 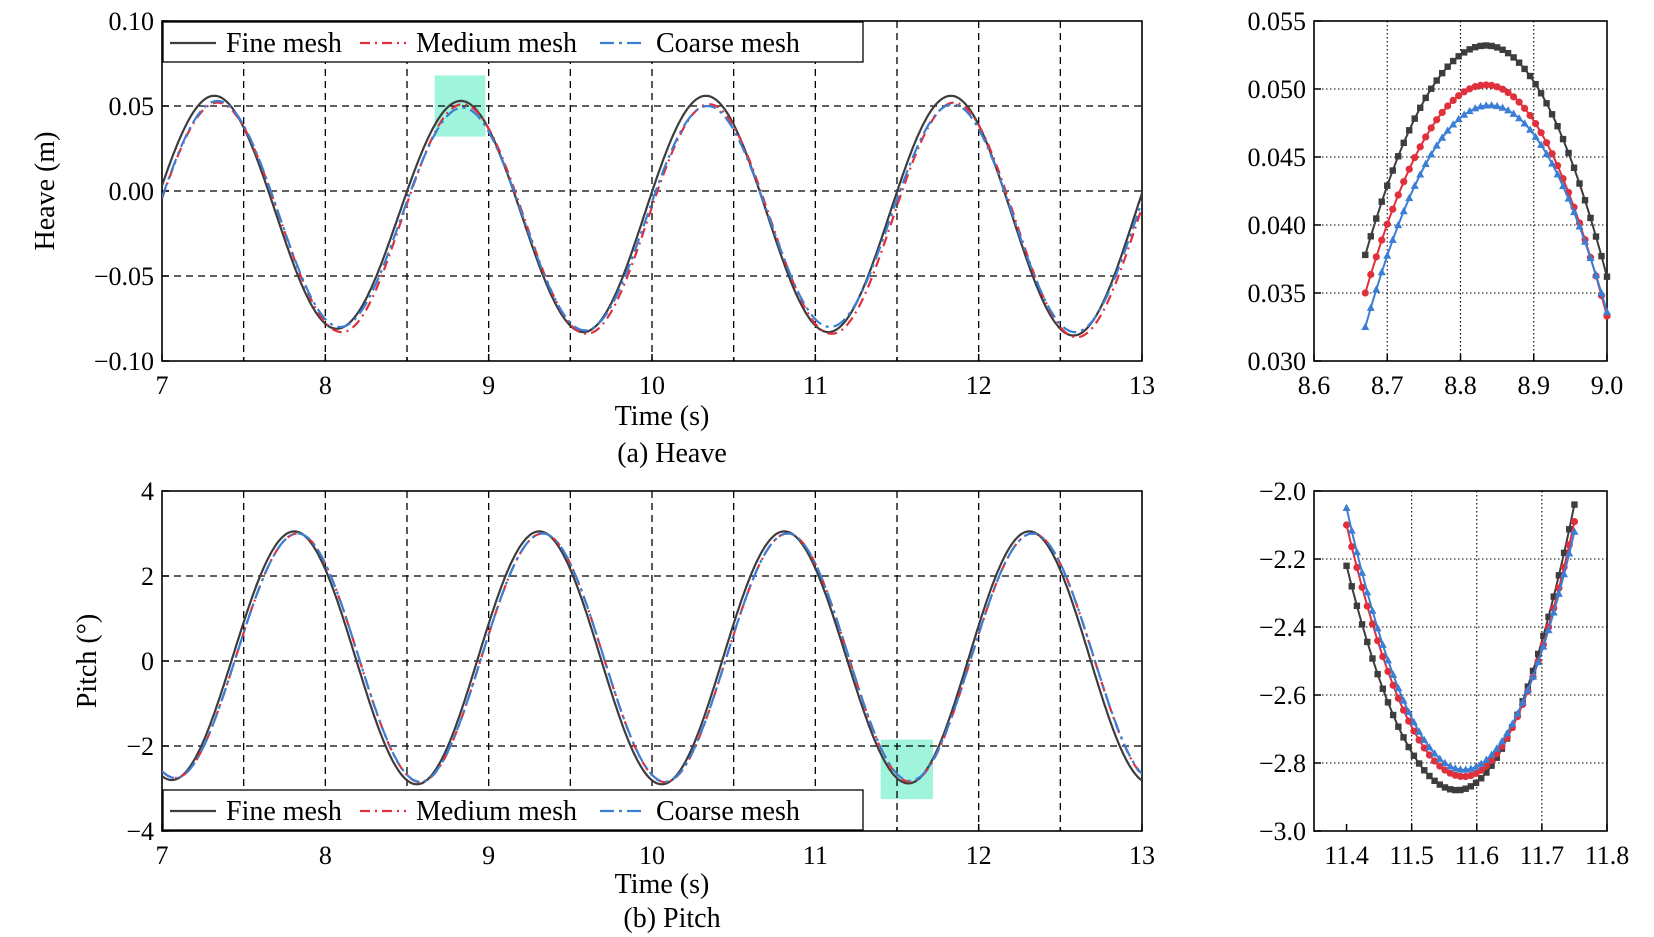 I want to click on x-tick-label: 8, so click(x=325, y=385).